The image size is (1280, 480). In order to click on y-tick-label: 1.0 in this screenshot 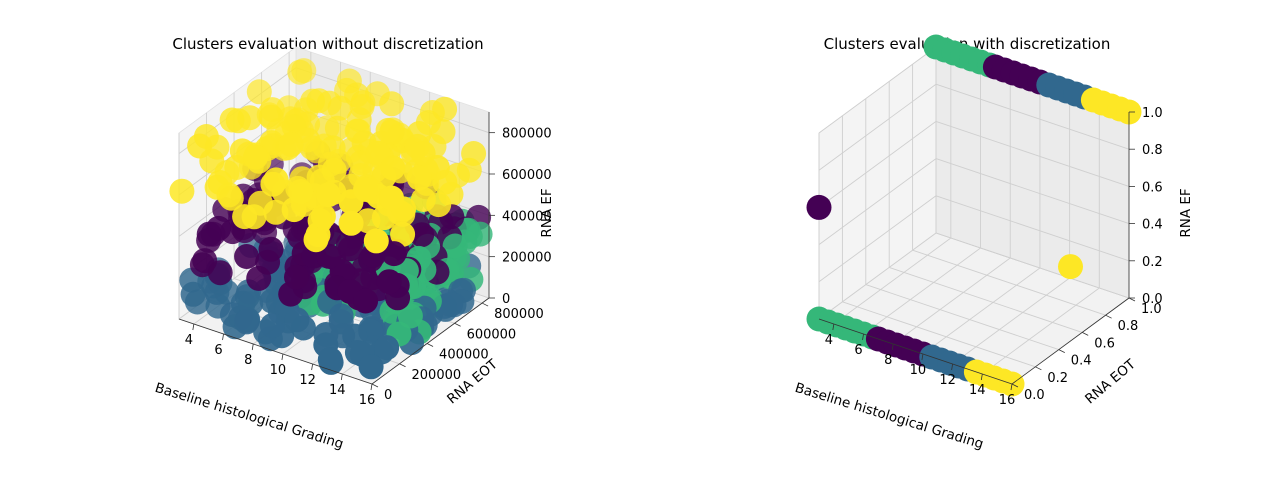, I will do `click(1151, 309)`.